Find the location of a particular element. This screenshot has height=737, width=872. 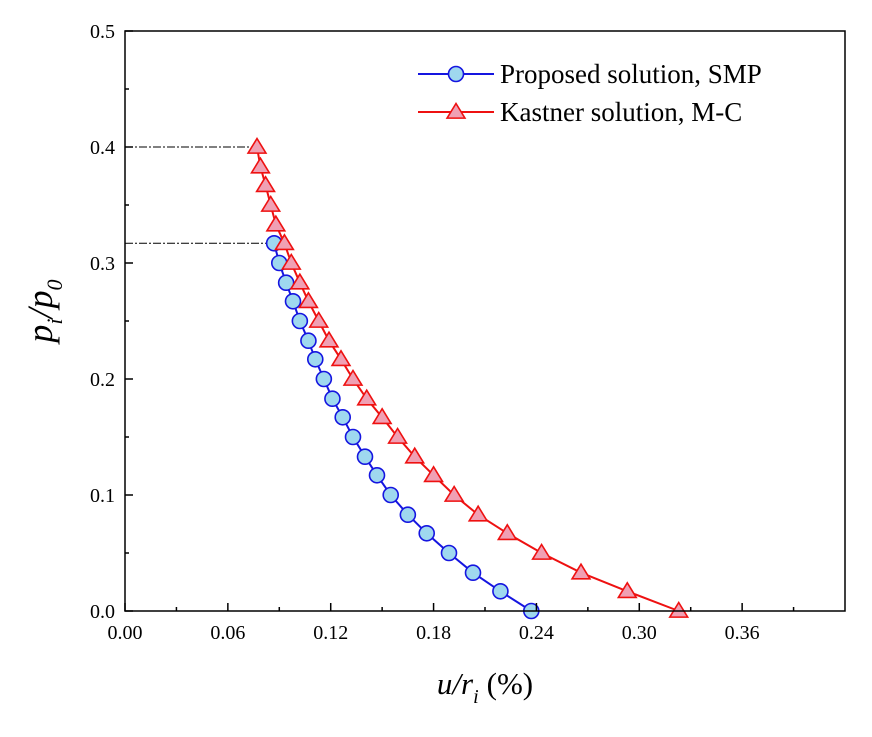

y-tick-label: 0.4 is located at coordinates (102, 148).